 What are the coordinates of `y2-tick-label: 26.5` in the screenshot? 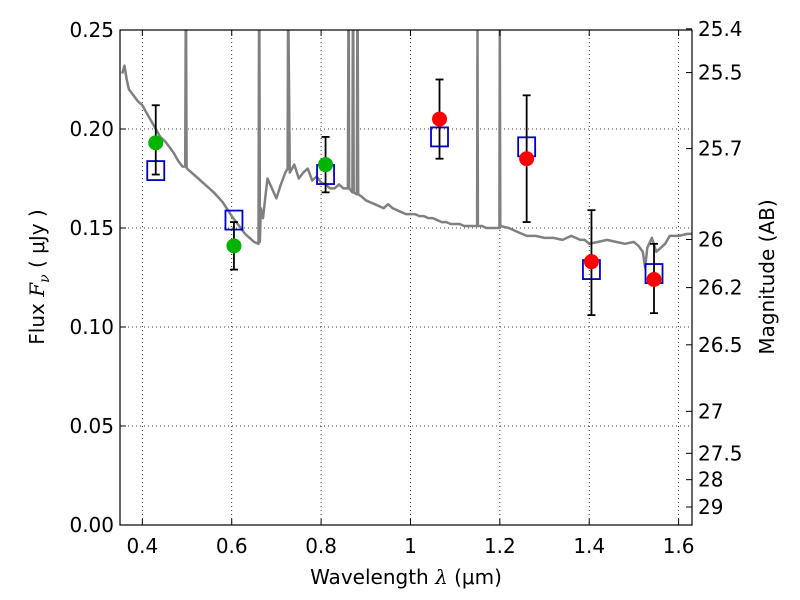 It's located at (720, 345).